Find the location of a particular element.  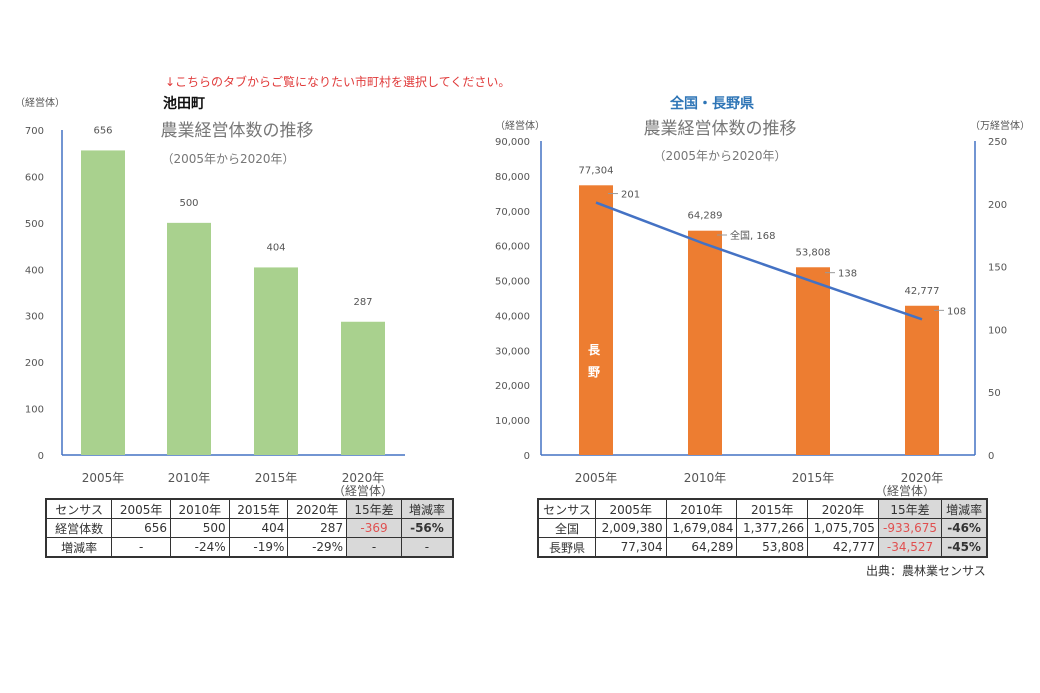

table-row: 経営体数 656 500 404 287 -369 -56% is located at coordinates (249, 528).